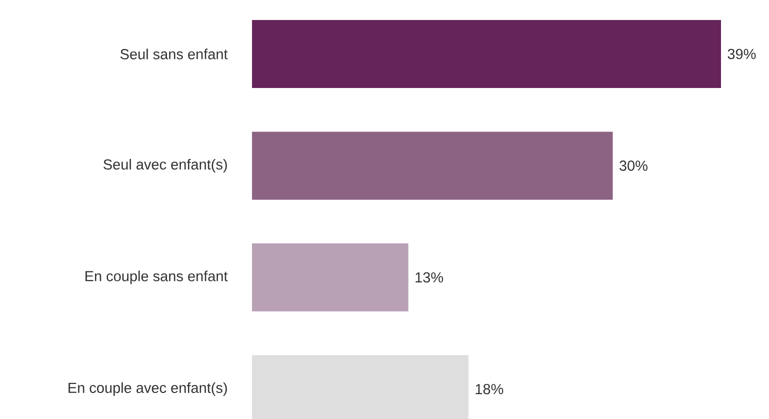  Describe the element at coordinates (157, 277) in the screenshot. I see `y-tick-label: En couple sans enfant` at that location.